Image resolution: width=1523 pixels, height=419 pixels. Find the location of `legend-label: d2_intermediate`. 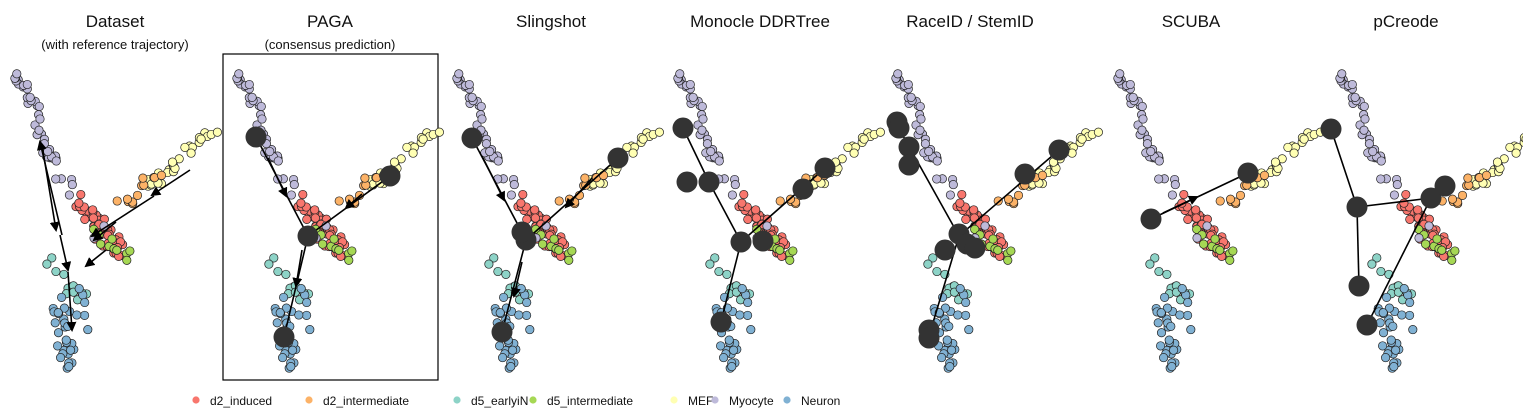

legend-label: d2_intermediate is located at coordinates (366, 401).